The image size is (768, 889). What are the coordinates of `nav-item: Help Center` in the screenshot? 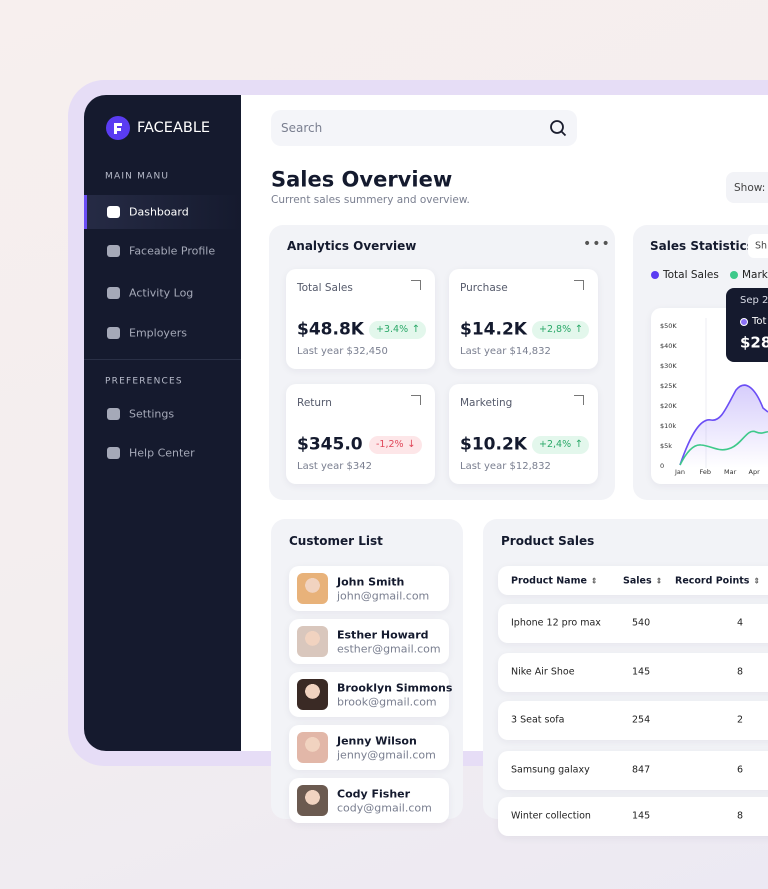 It's located at (162, 453).